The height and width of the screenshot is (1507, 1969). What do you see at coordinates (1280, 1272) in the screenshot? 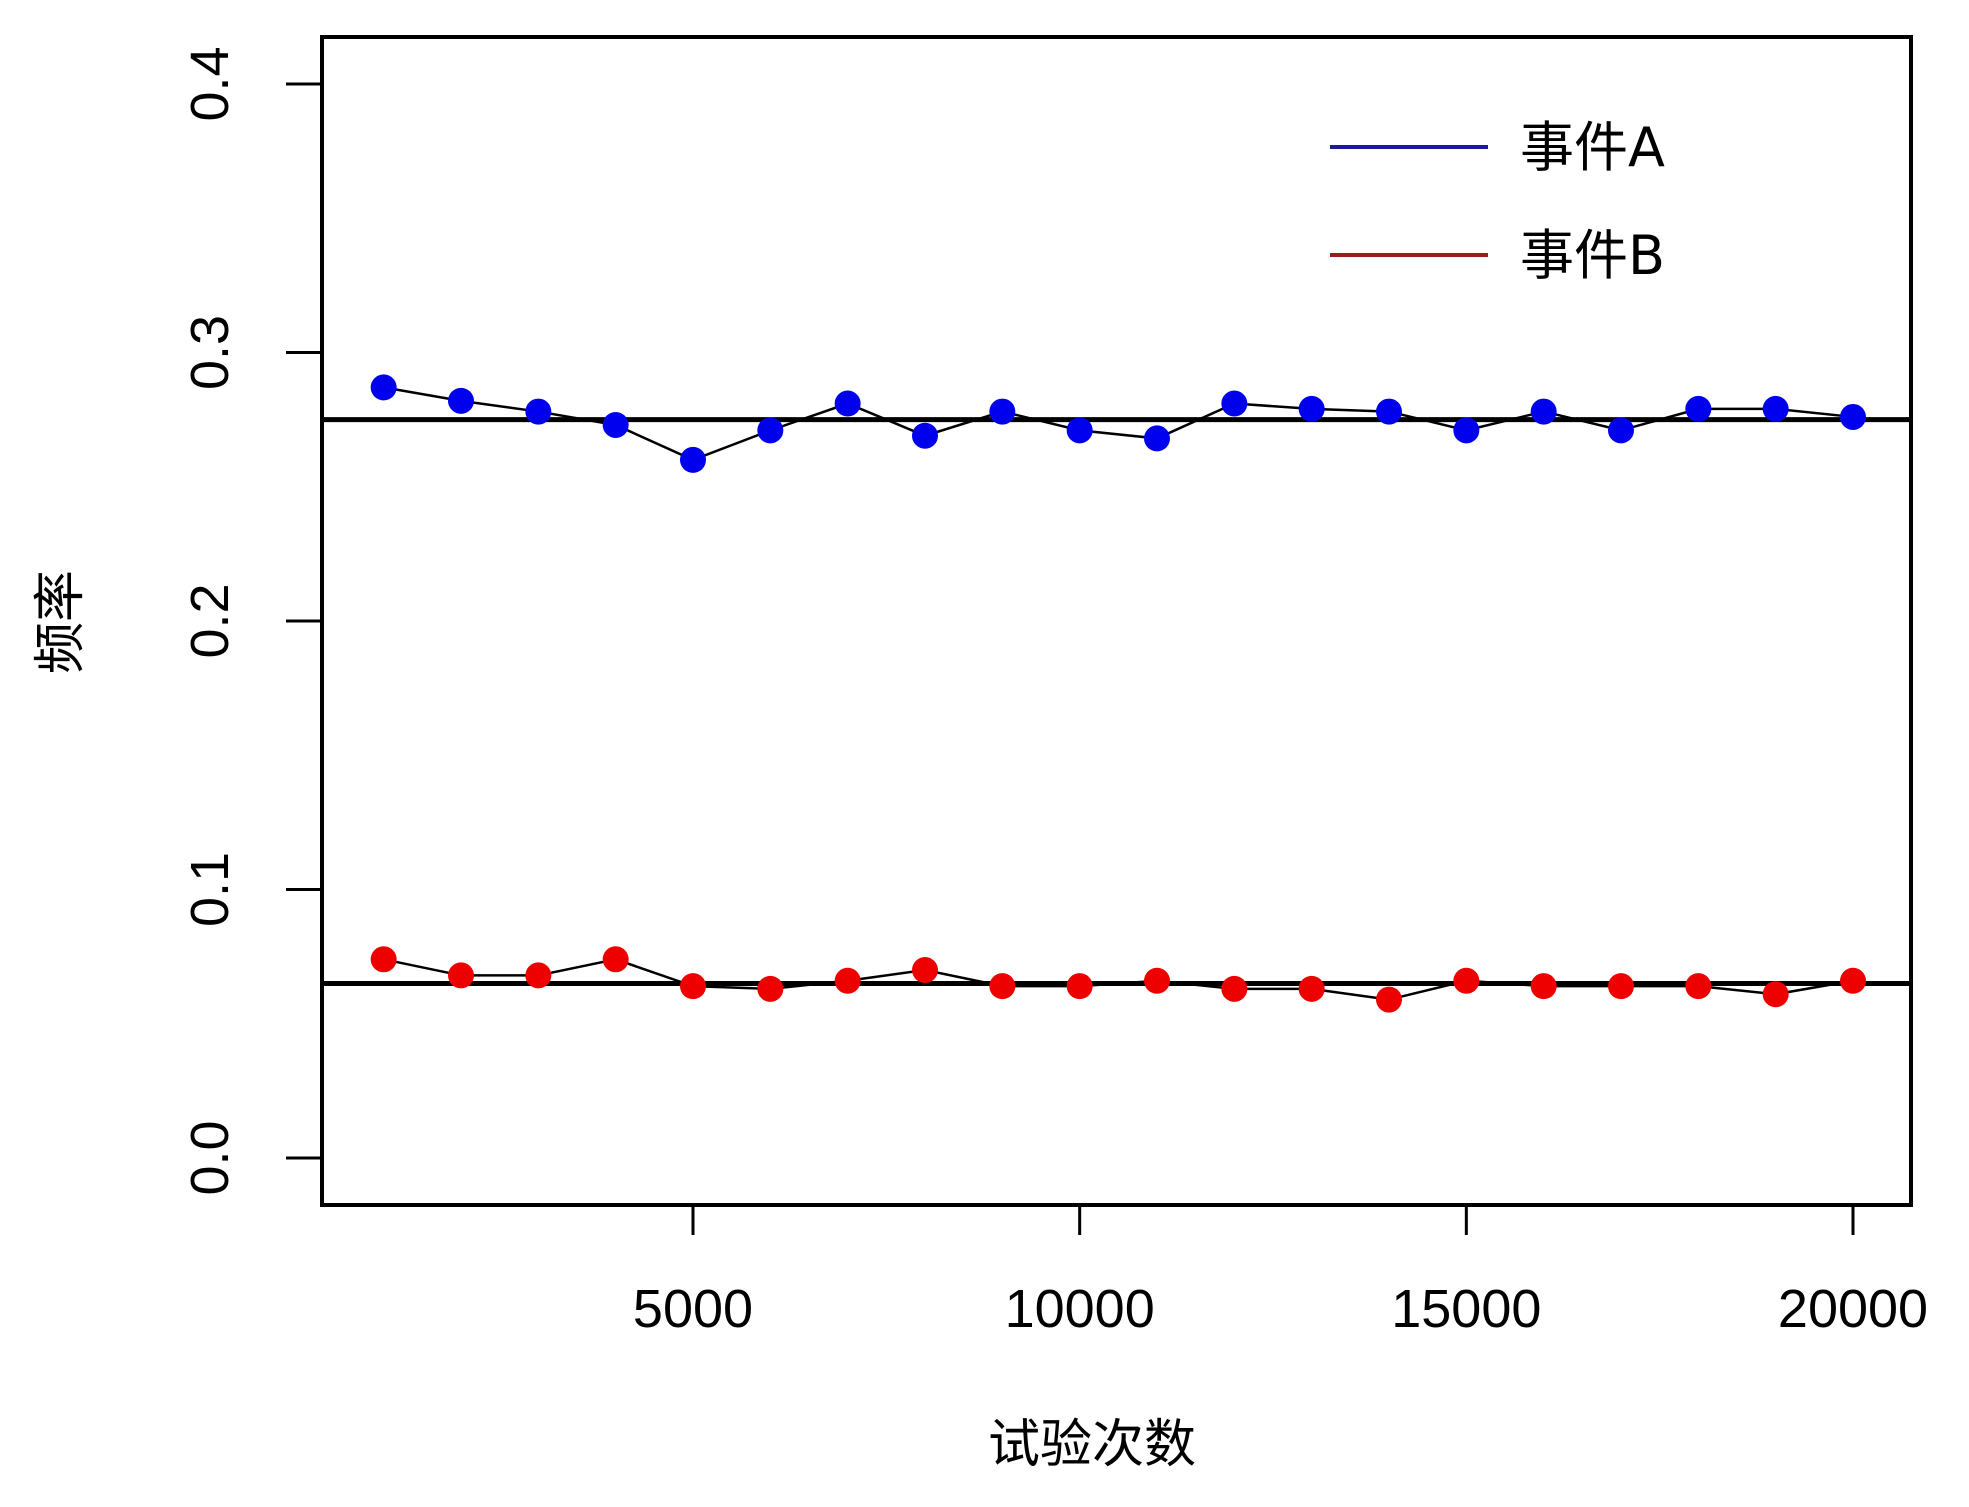
I see `x-axis: 5000 10000 15000 20000` at bounding box center [1280, 1272].